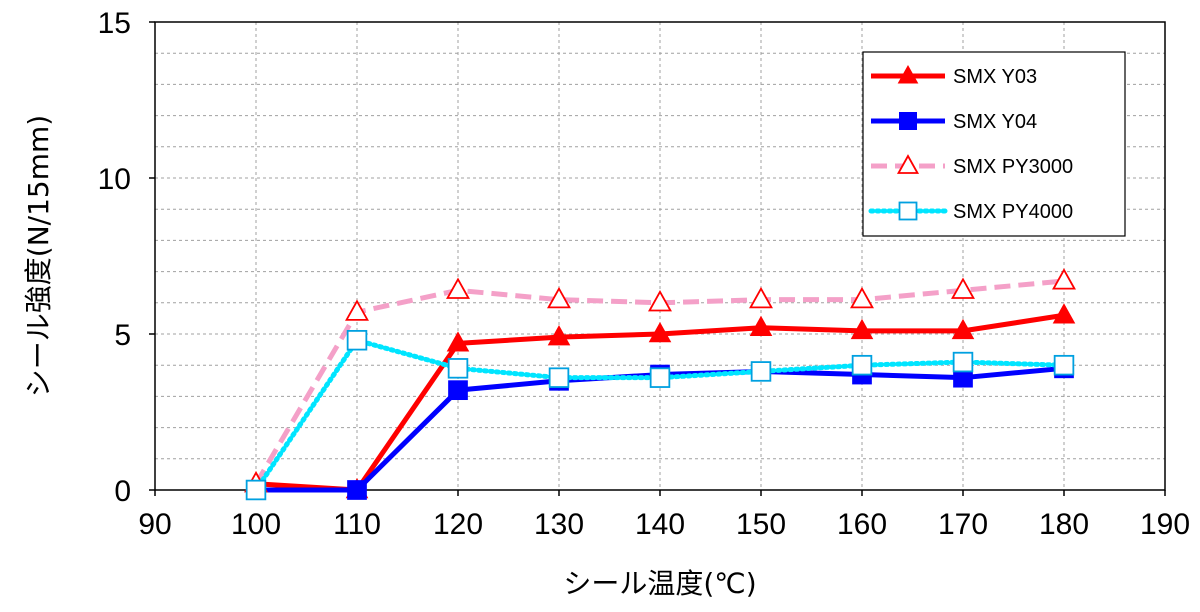  Describe the element at coordinates (660, 524) in the screenshot. I see `x-tick-label: 140` at that location.